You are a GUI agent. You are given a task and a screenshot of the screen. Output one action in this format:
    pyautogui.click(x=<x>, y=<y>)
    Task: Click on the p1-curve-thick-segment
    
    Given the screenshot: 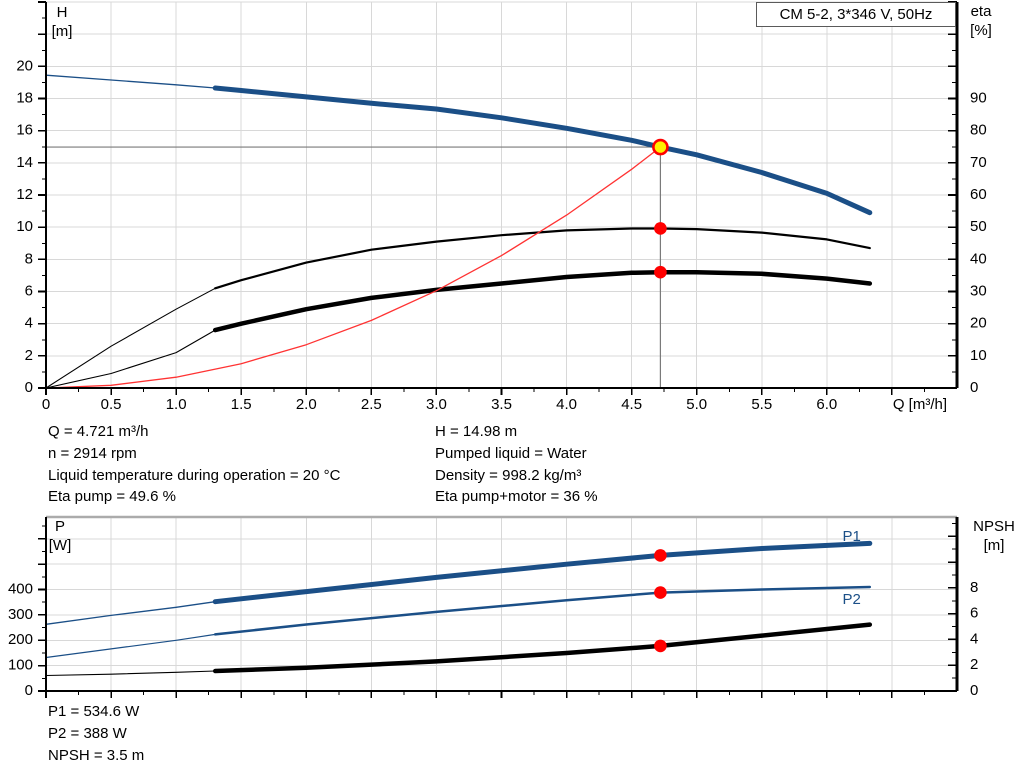 What is the action you would take?
    pyautogui.click(x=542, y=572)
    